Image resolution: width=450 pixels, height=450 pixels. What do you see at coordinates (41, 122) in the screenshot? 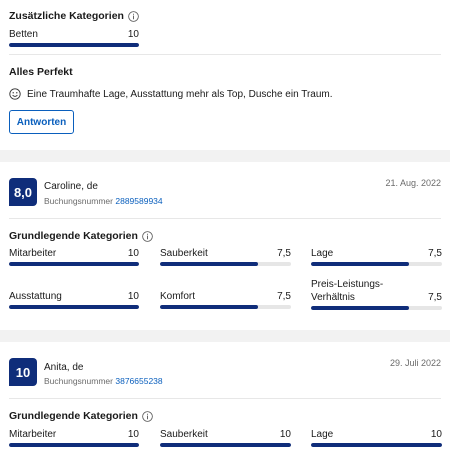
I see `reply-button: Antworten` at bounding box center [41, 122].